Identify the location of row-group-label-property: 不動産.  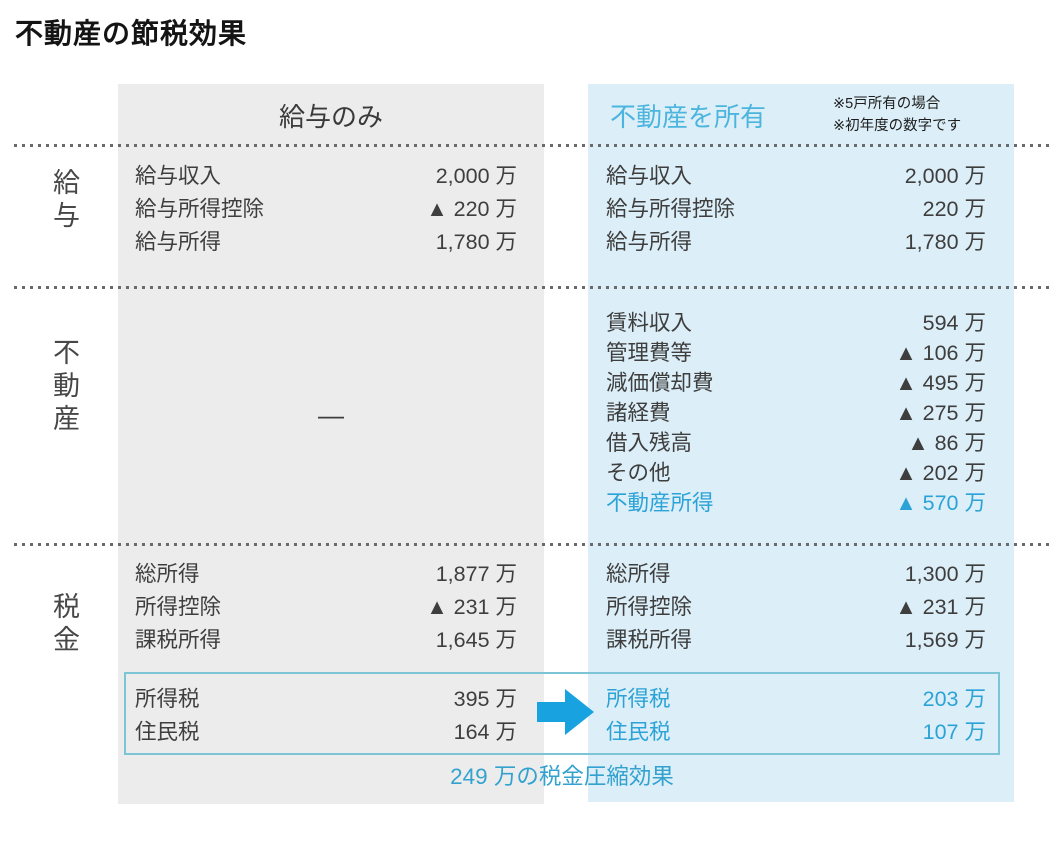
(64, 387).